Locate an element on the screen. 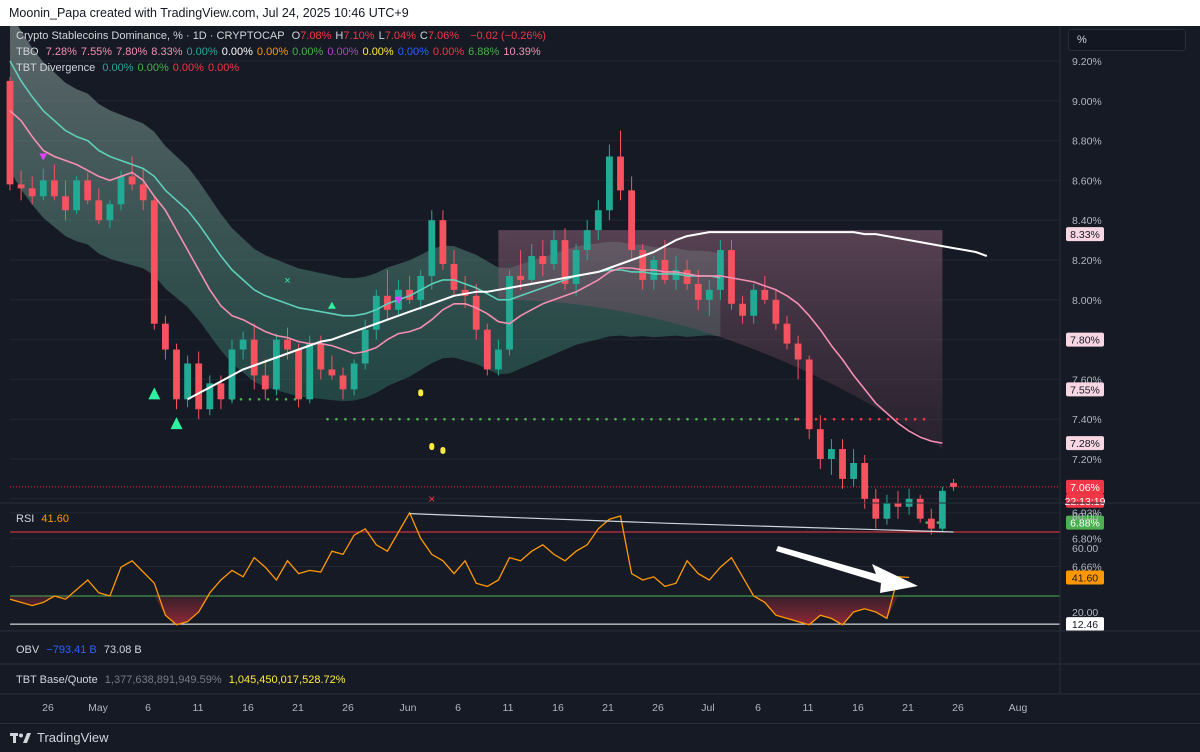  time-tick-label: Aug is located at coordinates (1018, 708).